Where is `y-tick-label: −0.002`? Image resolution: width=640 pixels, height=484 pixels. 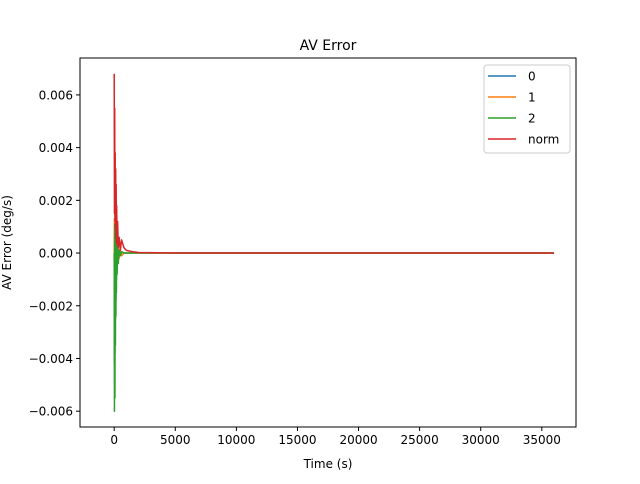 y-tick-label: −0.002 is located at coordinates (51, 306).